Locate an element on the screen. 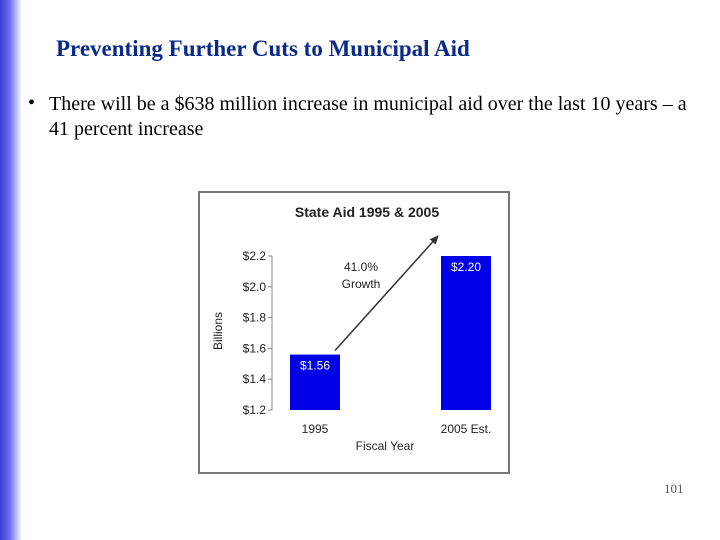 The image size is (720, 540). y-axis-label: Billions is located at coordinates (218, 331).